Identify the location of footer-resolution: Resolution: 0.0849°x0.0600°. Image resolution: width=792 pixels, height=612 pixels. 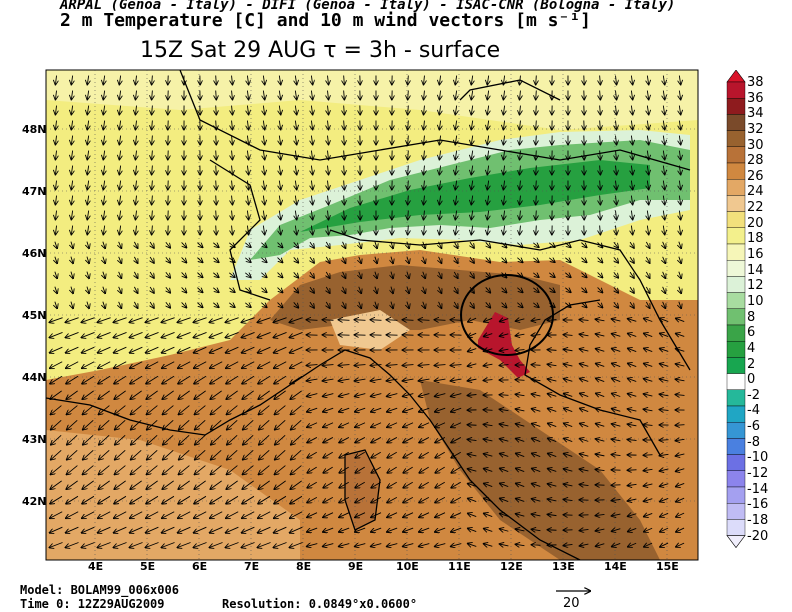
(320, 604).